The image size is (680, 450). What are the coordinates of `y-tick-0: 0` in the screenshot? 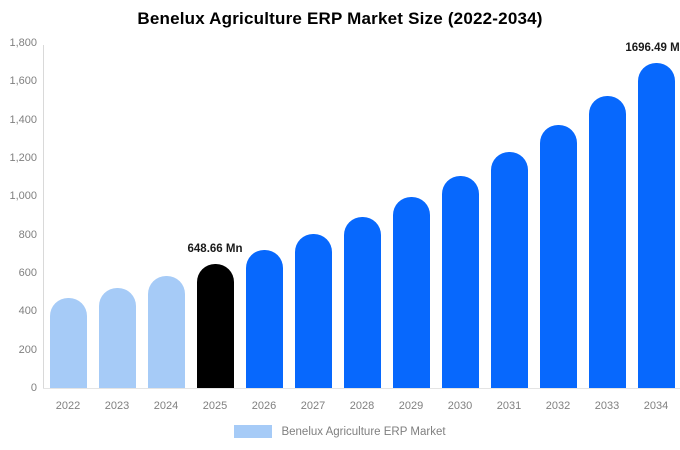 It's located at (33, 388).